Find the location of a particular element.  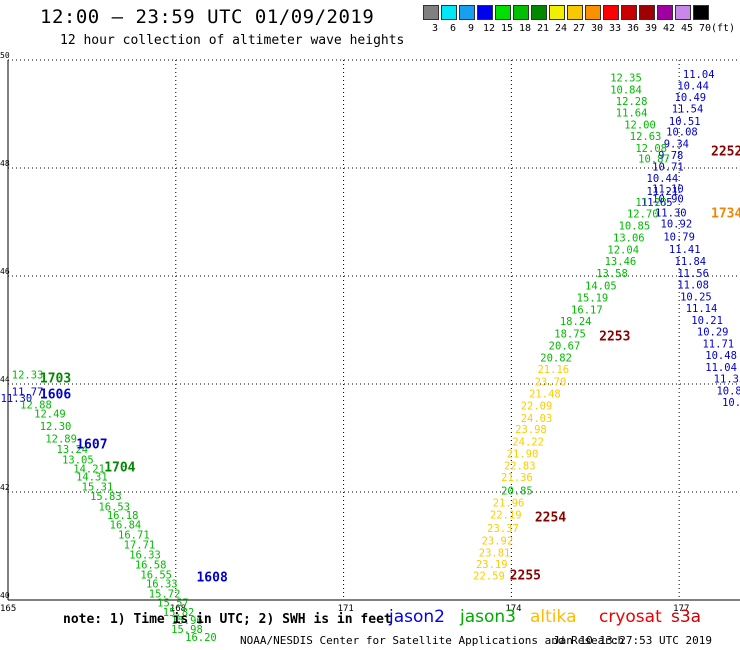

wave-height-value: 15.98 is located at coordinates (187, 630).